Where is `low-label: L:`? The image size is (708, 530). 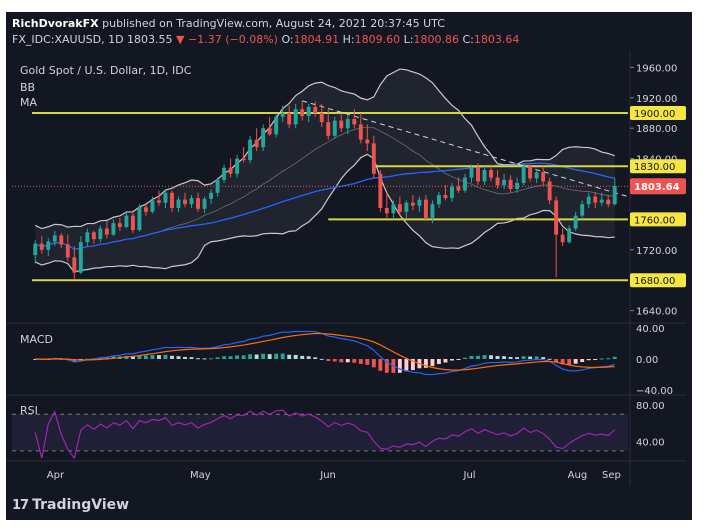
low-label: L: is located at coordinates (408, 39).